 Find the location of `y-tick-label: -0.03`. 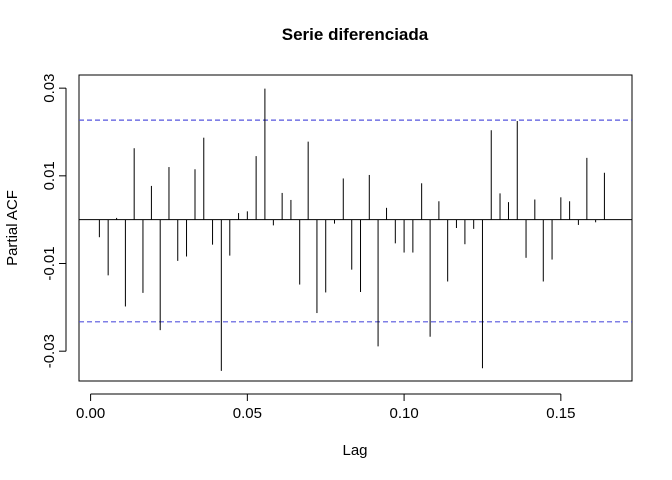

y-tick-label: -0.03 is located at coordinates (49, 351).